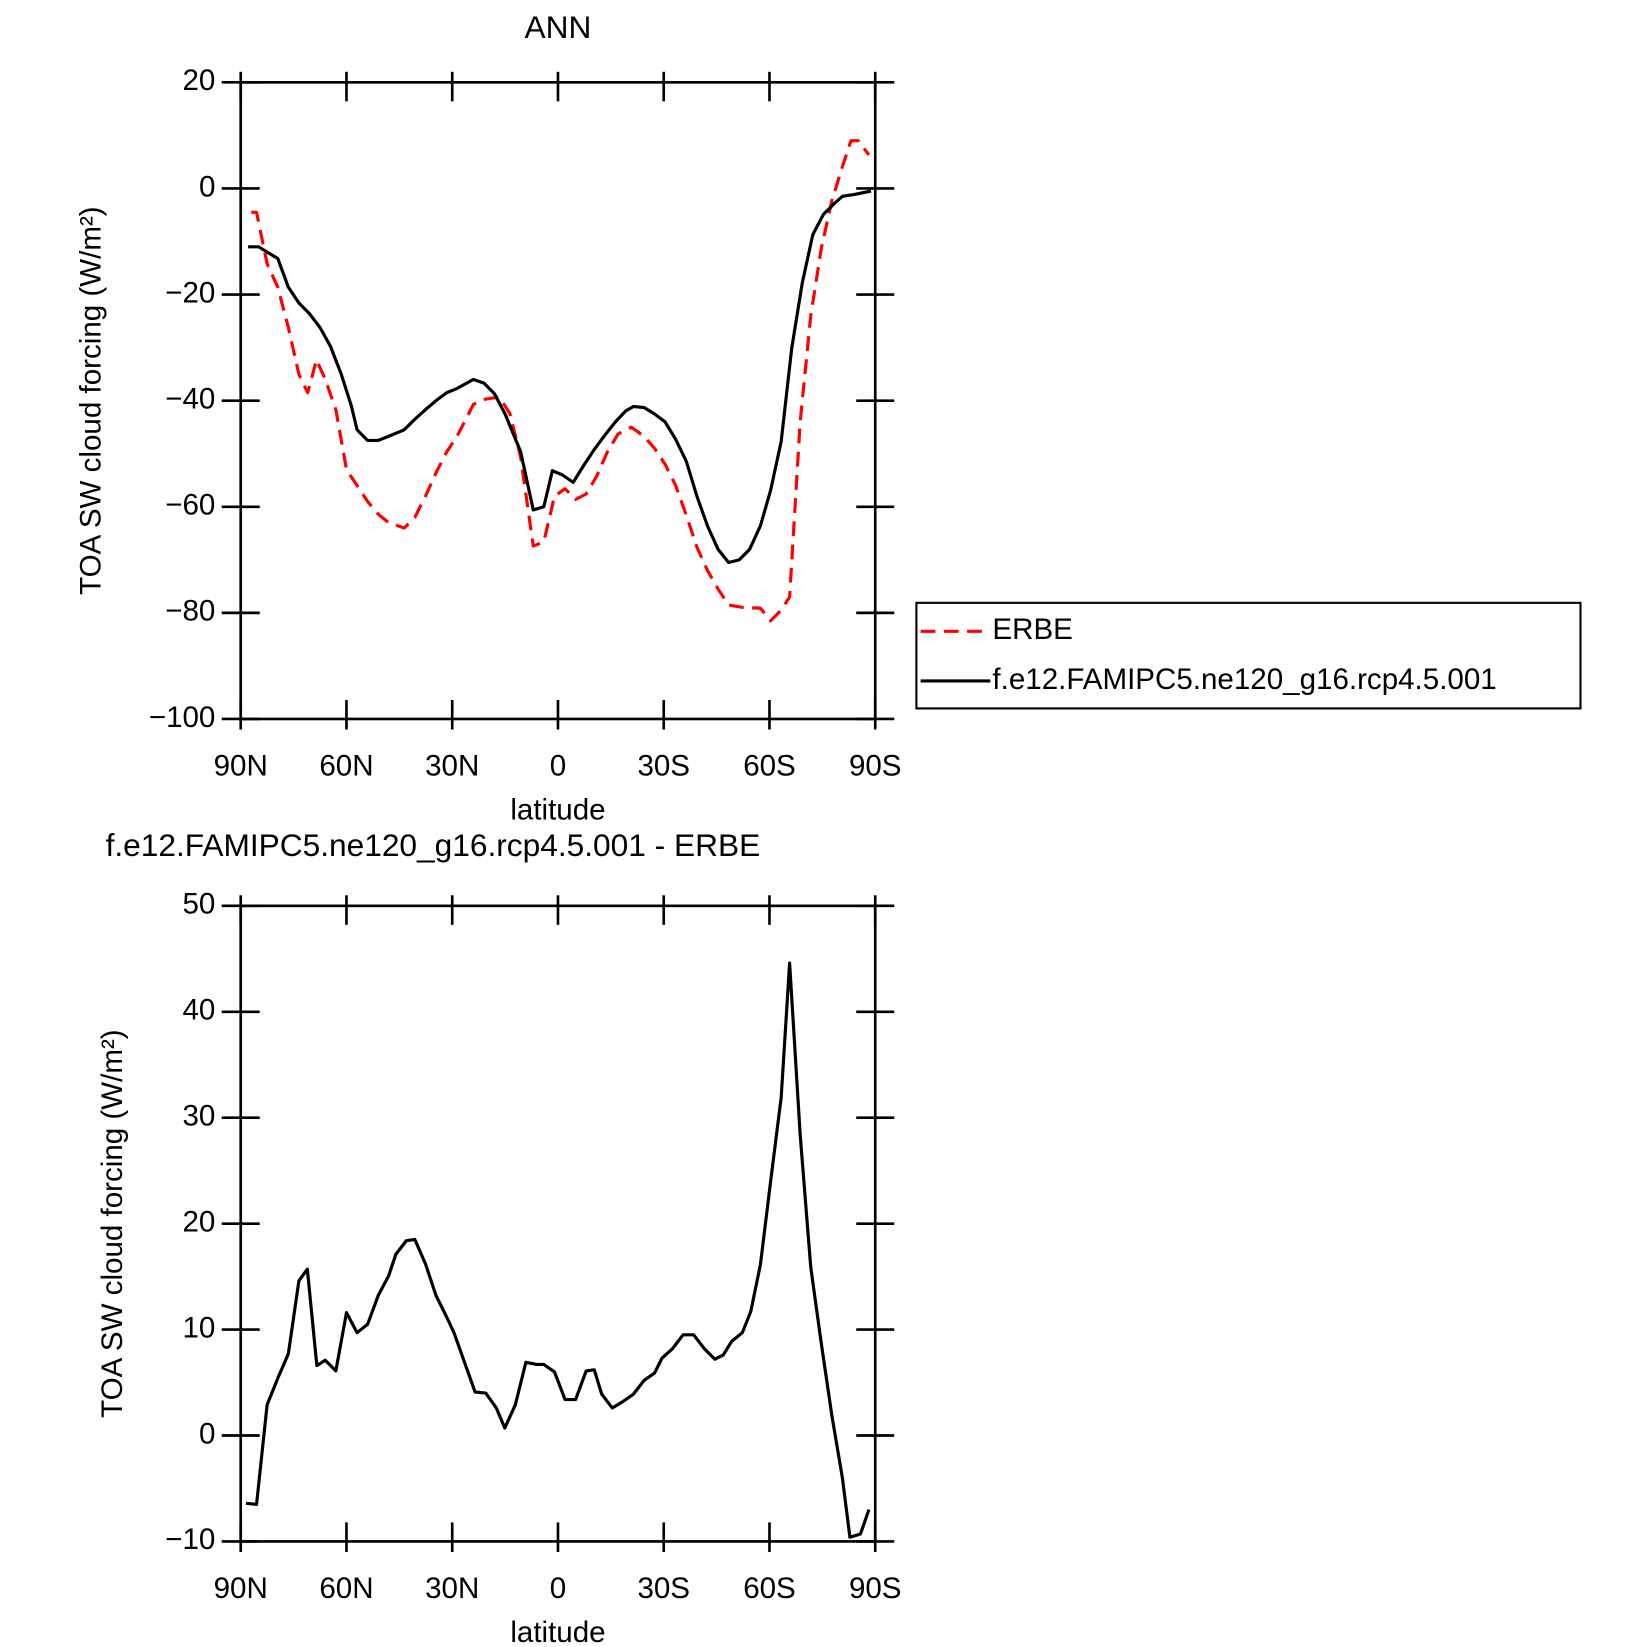 Image resolution: width=1647 pixels, height=1647 pixels. I want to click on chart-title: ANN, so click(558, 27).